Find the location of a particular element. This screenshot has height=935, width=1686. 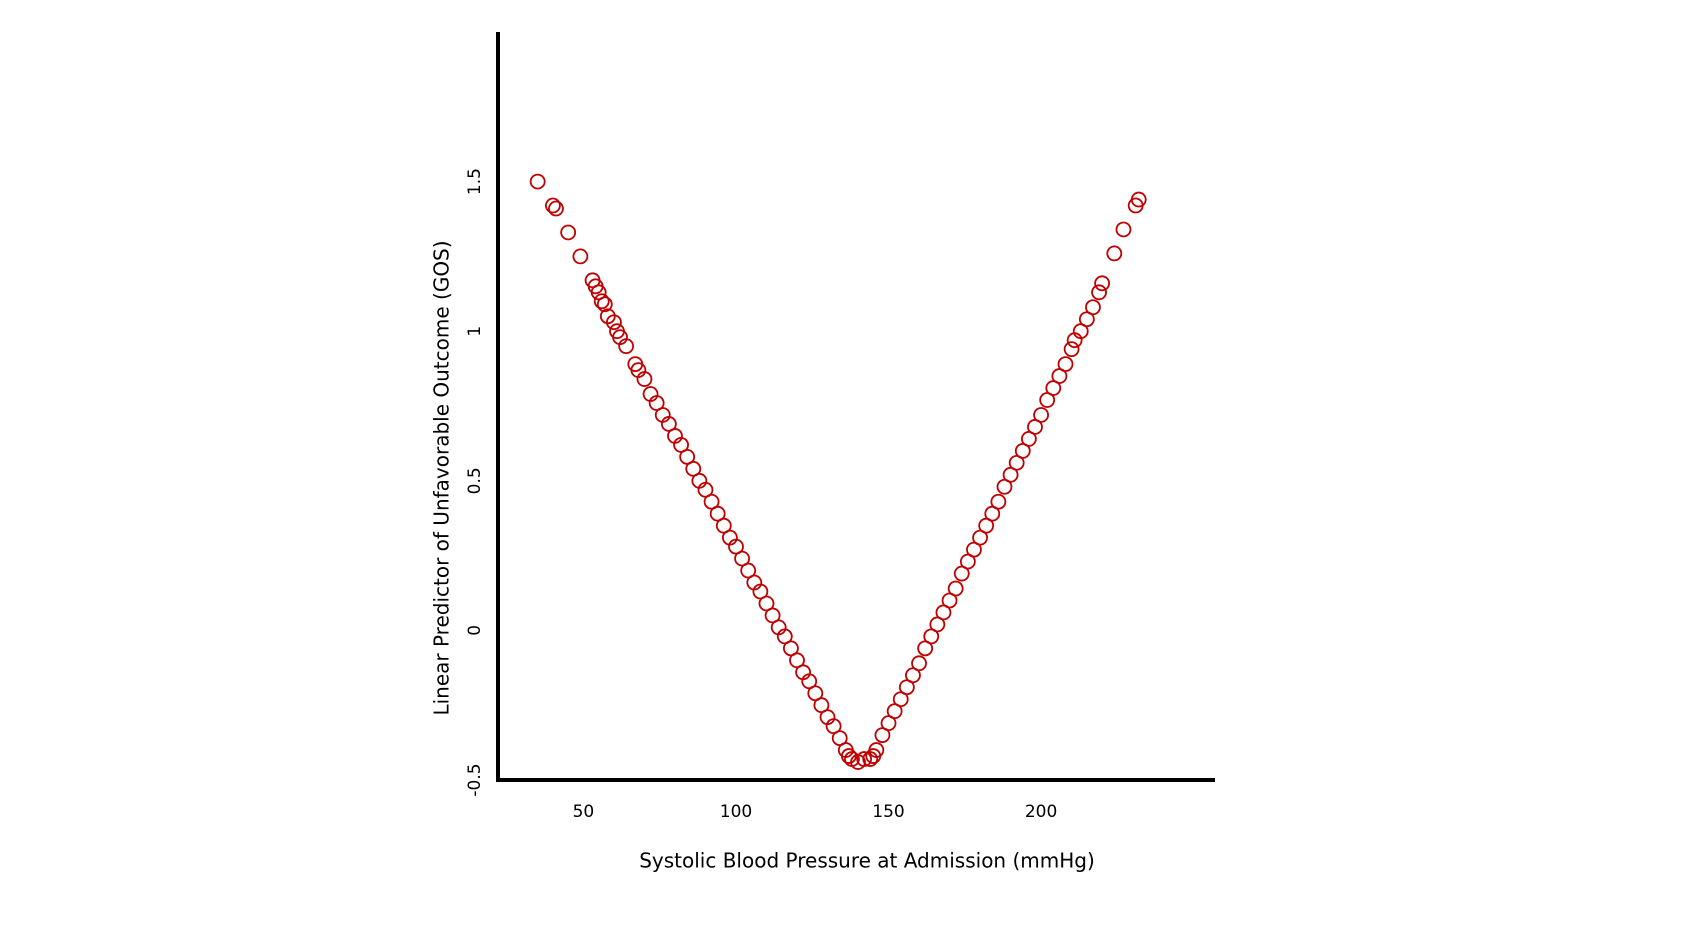

y-tick-label: 0.5 is located at coordinates (475, 480).